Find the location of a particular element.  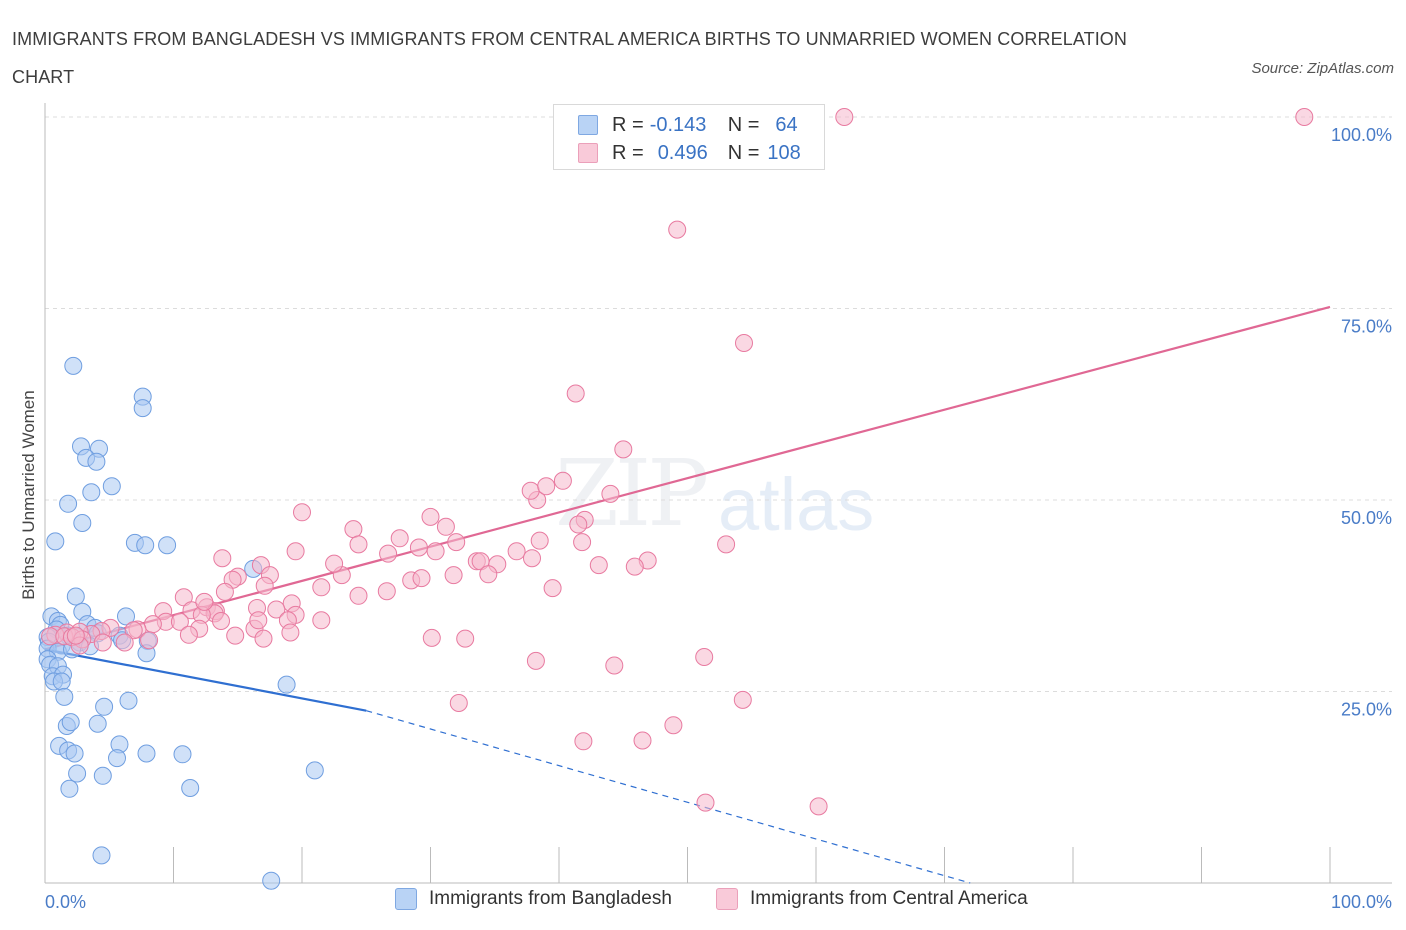

legend-r-value: -0.143 is located at coordinates (678, 124).